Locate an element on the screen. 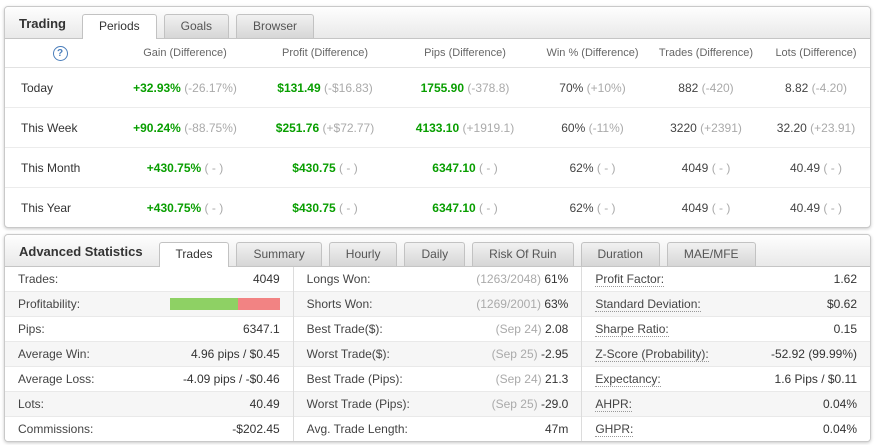 The height and width of the screenshot is (445, 875). period-value-cell: 4133.10 (+1919.1) is located at coordinates (465, 127).